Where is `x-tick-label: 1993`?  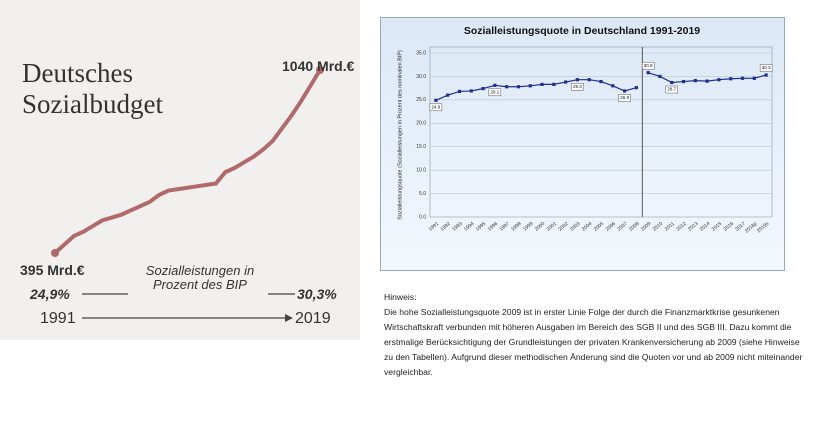 x-tick-label: 1993 is located at coordinates (457, 227).